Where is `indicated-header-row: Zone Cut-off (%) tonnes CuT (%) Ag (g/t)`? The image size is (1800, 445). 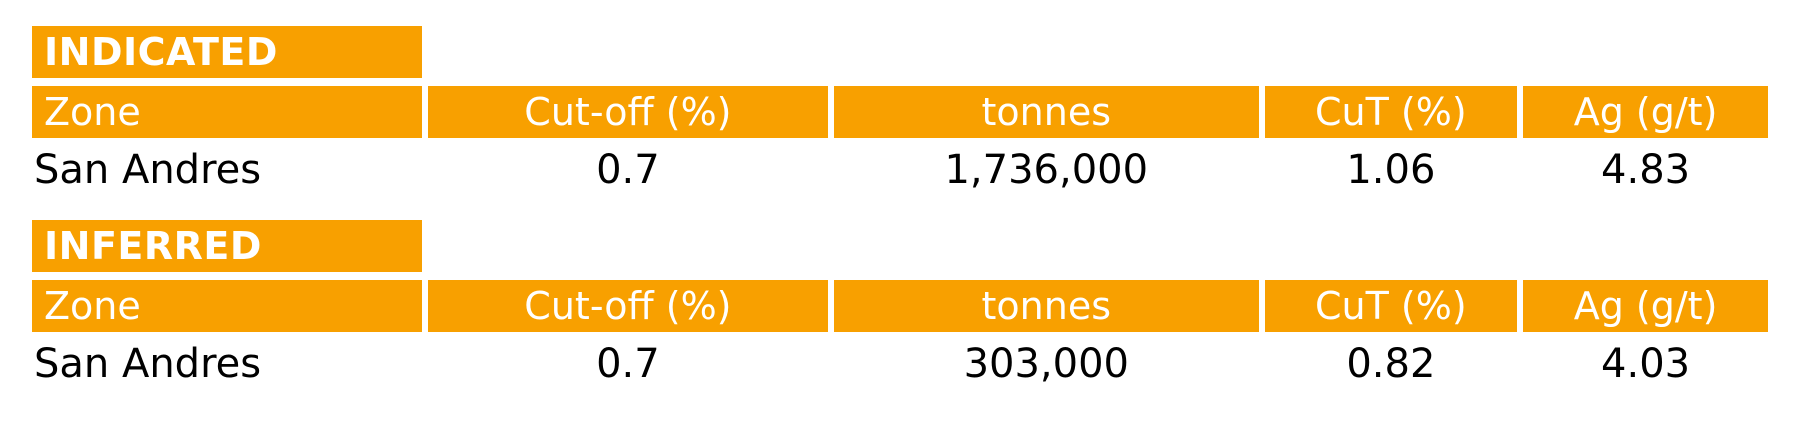
indicated-header-row: Zone Cut-off (%) tonnes CuT (%) Ag (g/t) is located at coordinates (900, 112).